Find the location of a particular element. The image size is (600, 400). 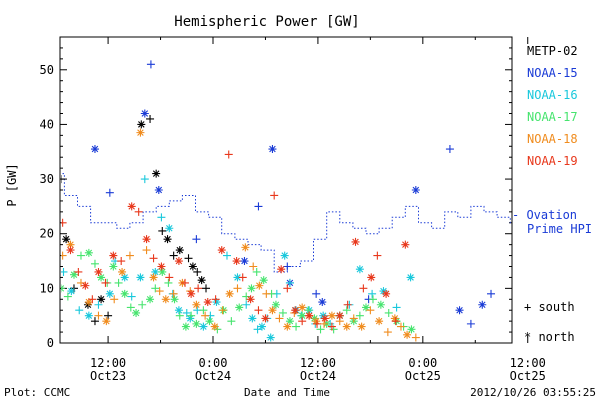

x-axis-label: Date and Time is located at coordinates (287, 392).